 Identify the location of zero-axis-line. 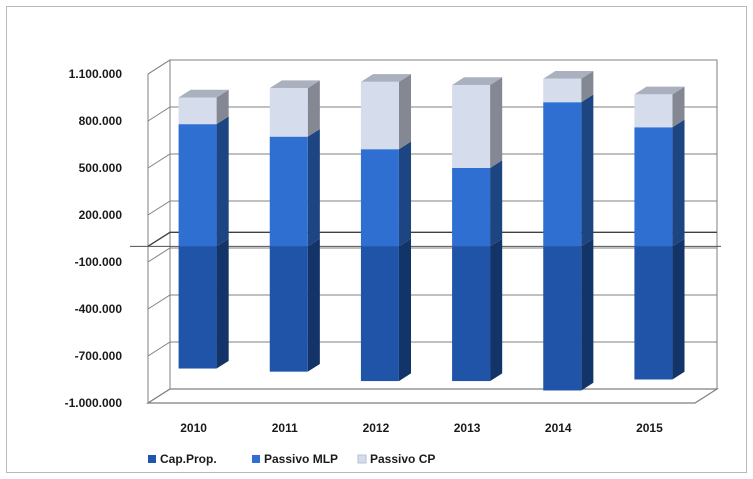
(432, 239).